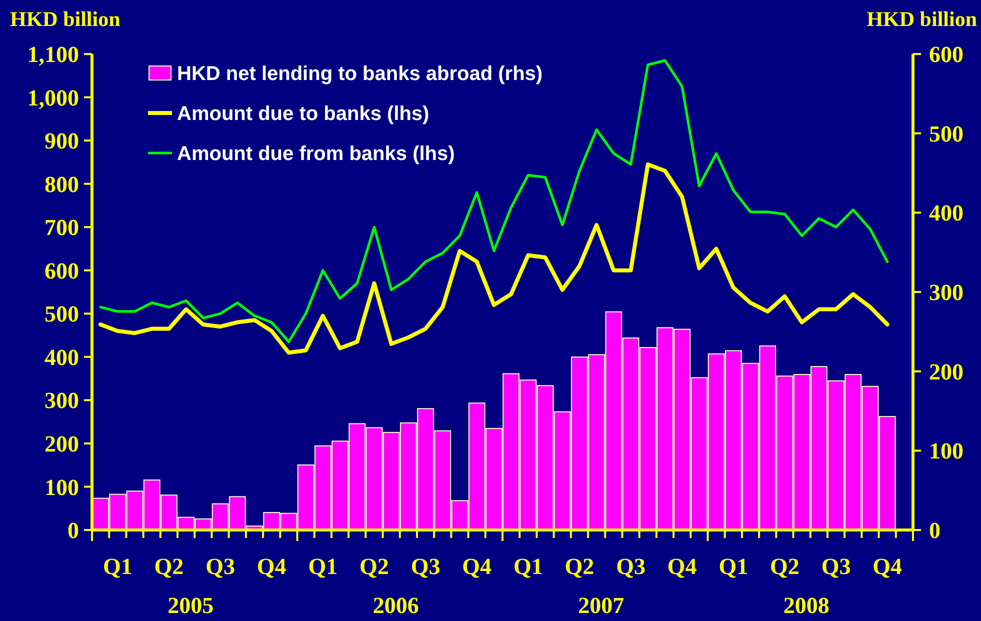 This screenshot has height=621, width=981. I want to click on text: 2008, so click(806, 605).